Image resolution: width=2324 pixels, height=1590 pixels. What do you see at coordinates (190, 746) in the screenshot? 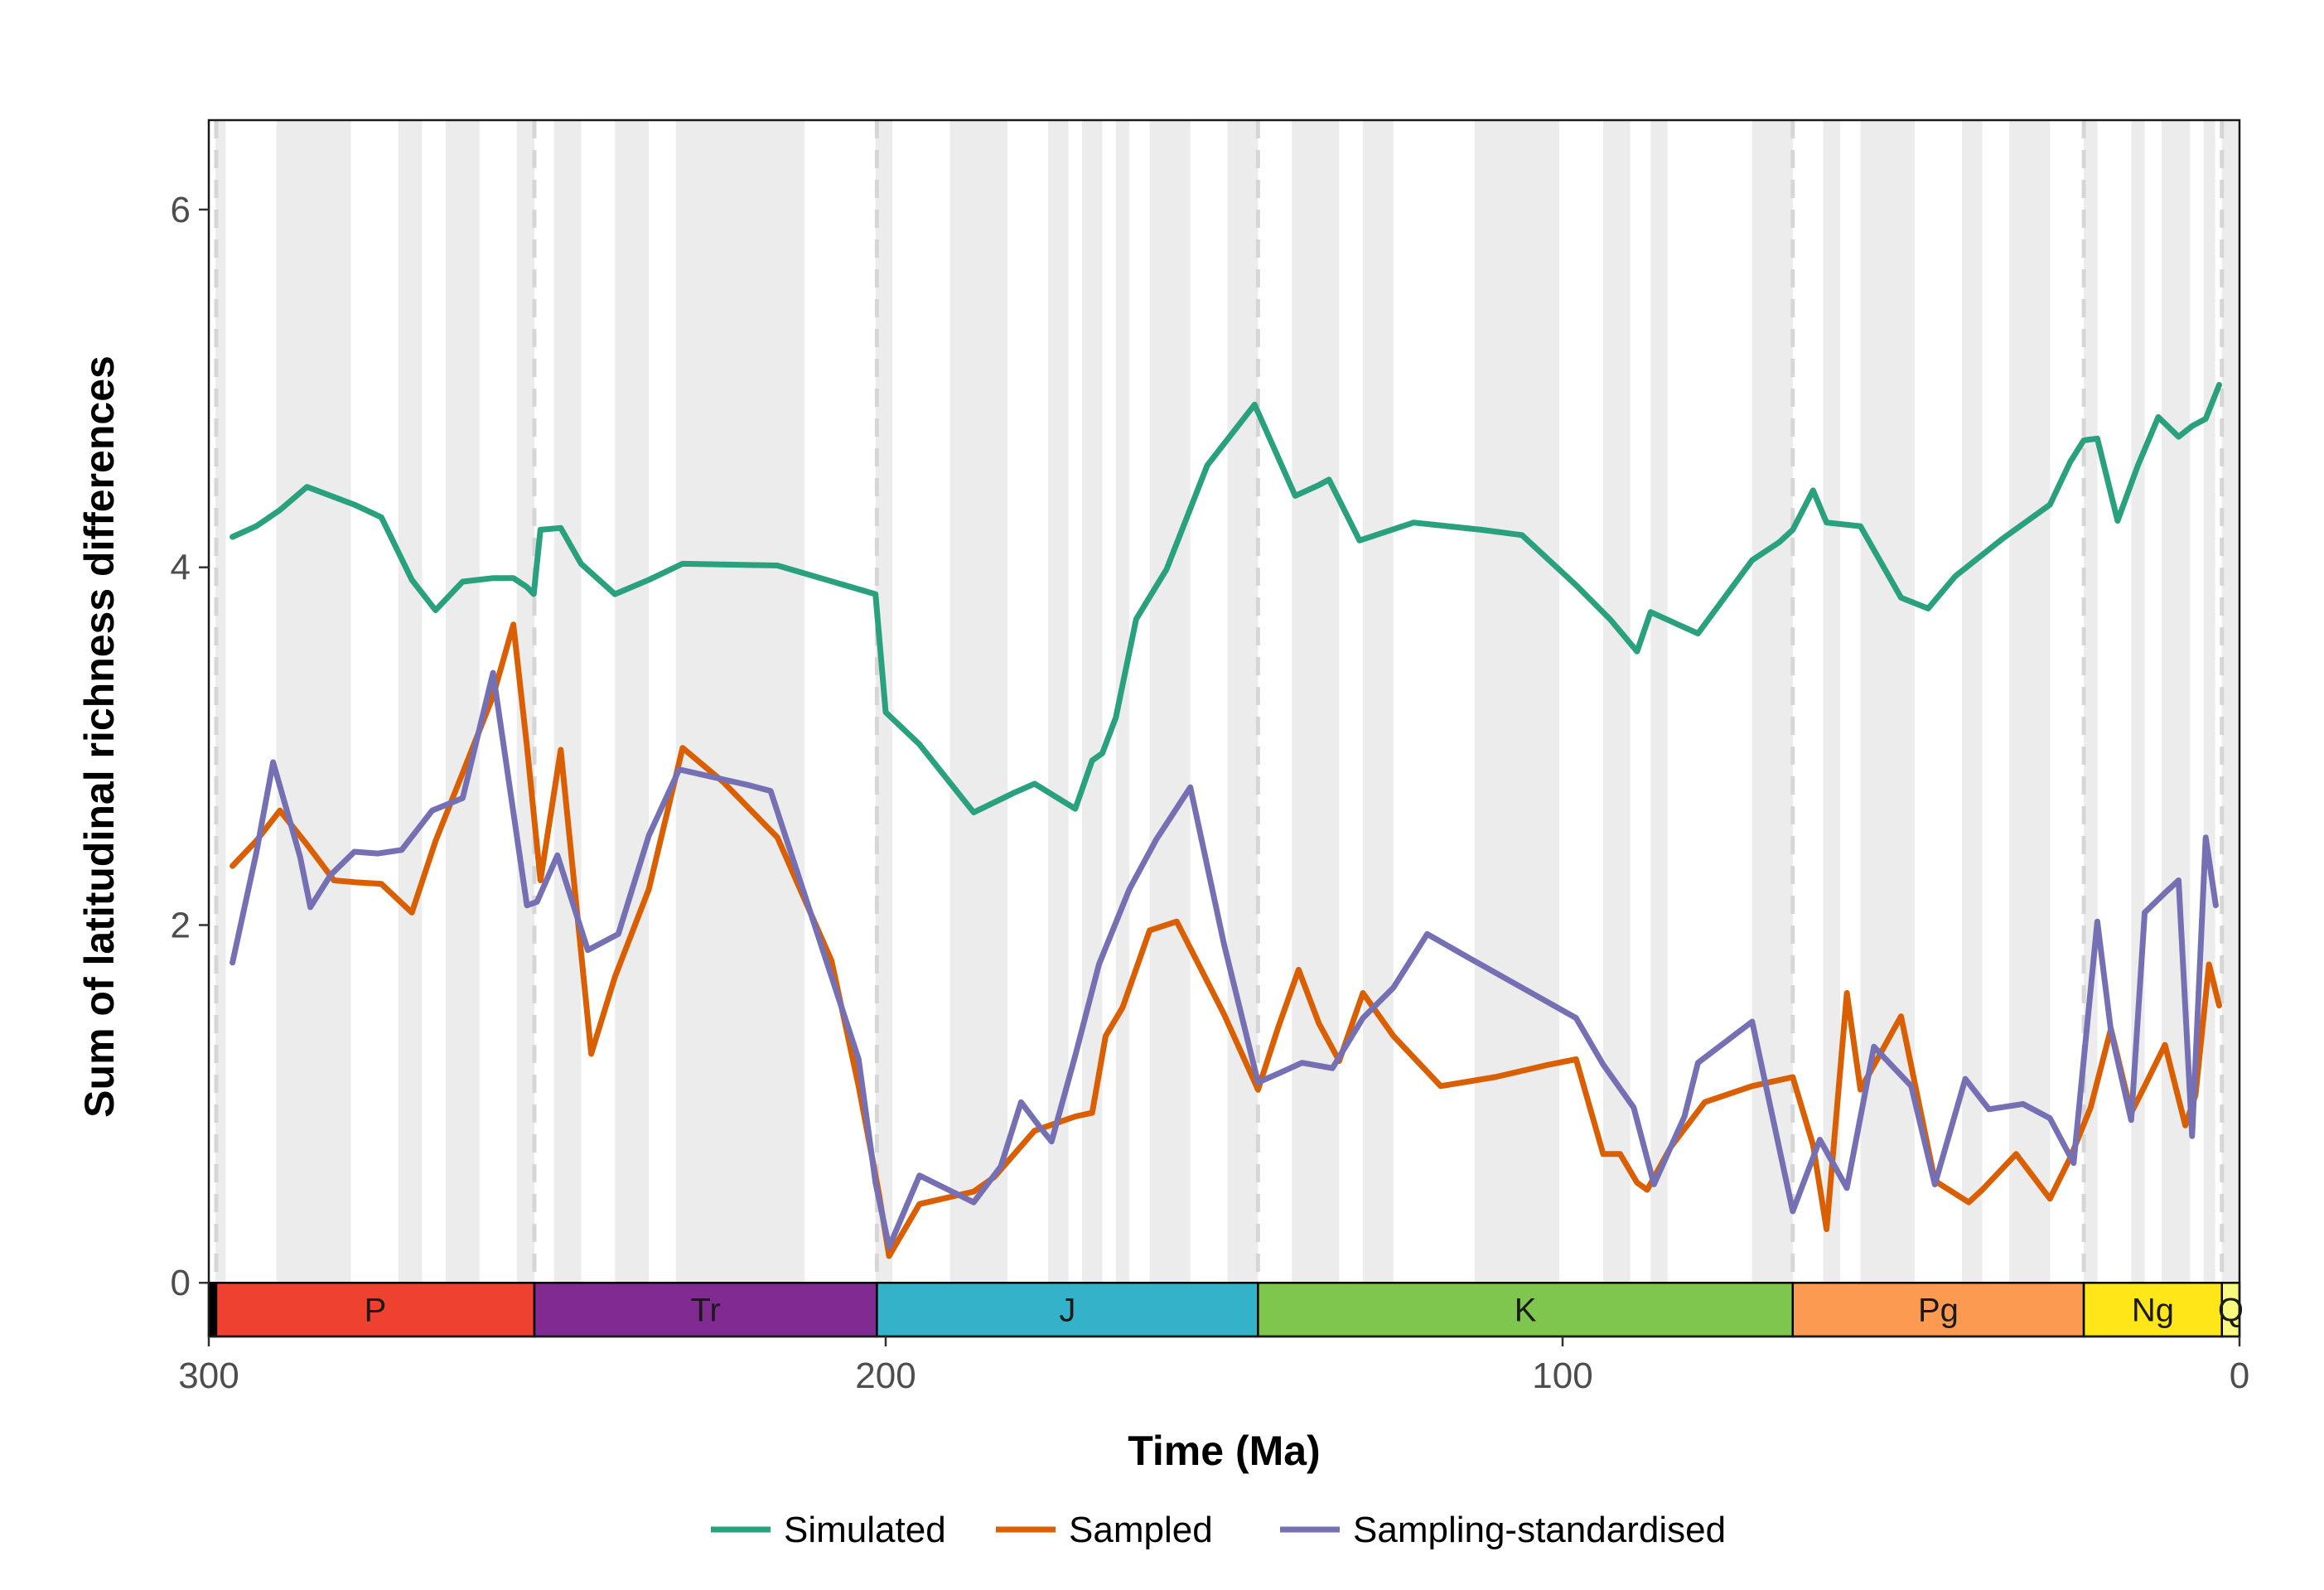
I see `y-axis: 0 2 4 6` at bounding box center [190, 746].